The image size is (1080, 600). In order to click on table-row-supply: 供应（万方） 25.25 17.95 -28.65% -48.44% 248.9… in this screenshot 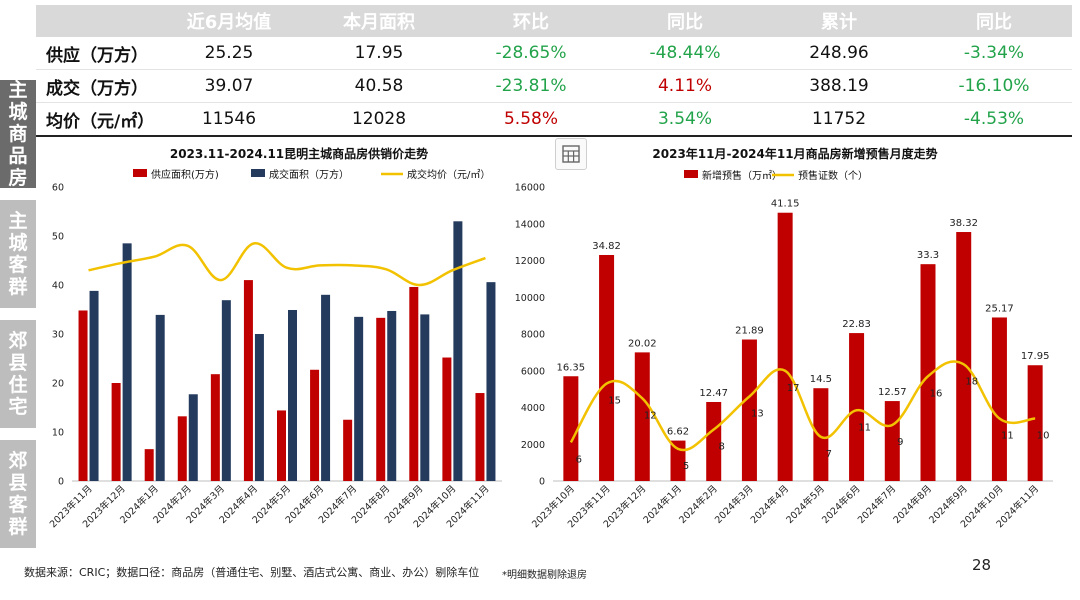, I will do `click(554, 53)`.